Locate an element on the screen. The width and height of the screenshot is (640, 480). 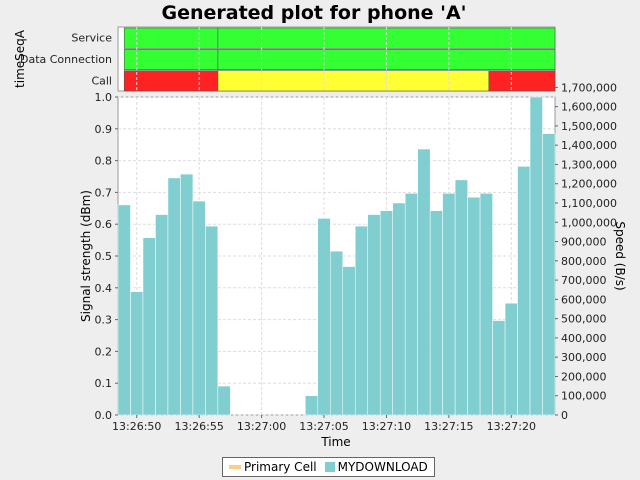
legend-item-primary-cell: Primary Cell is located at coordinates (273, 467).